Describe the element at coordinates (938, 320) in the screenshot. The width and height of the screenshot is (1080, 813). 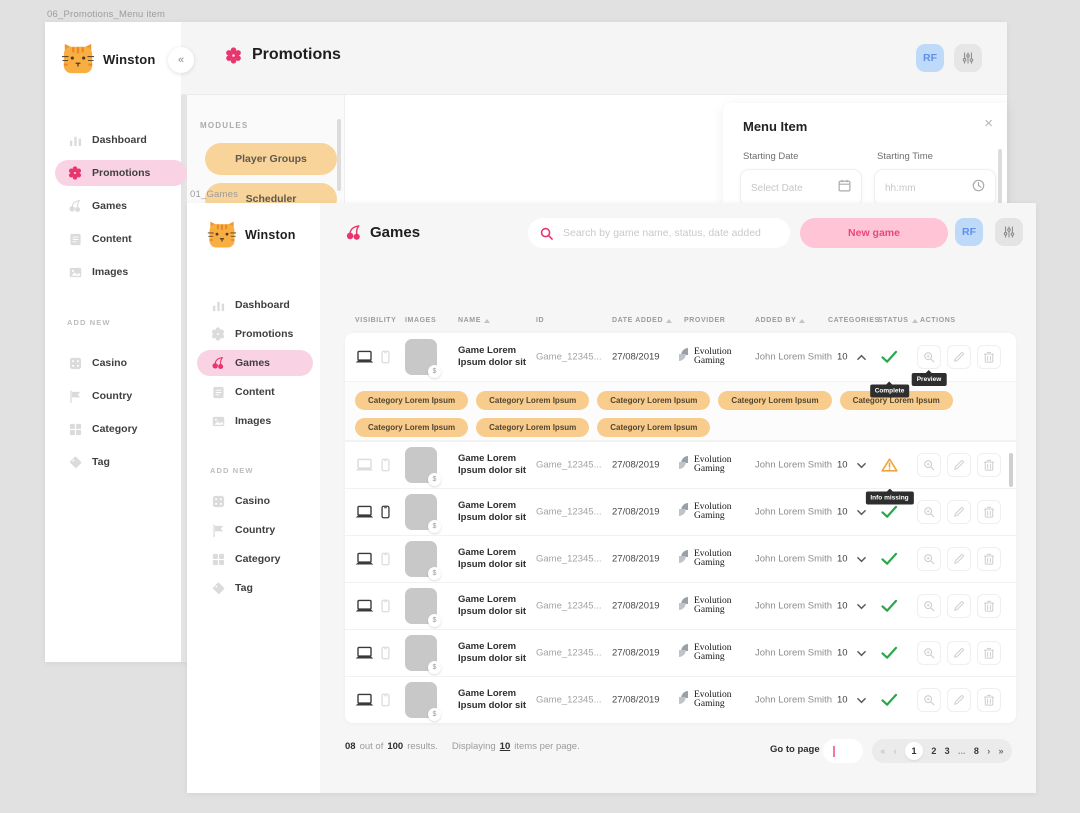
I see `column-header-actions: ACTIONS` at that location.